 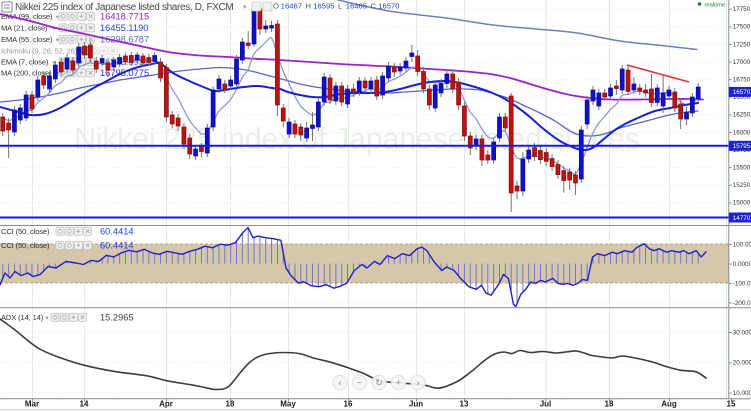 I want to click on svg-text: ADX (14, 14), so click(x=22, y=317).